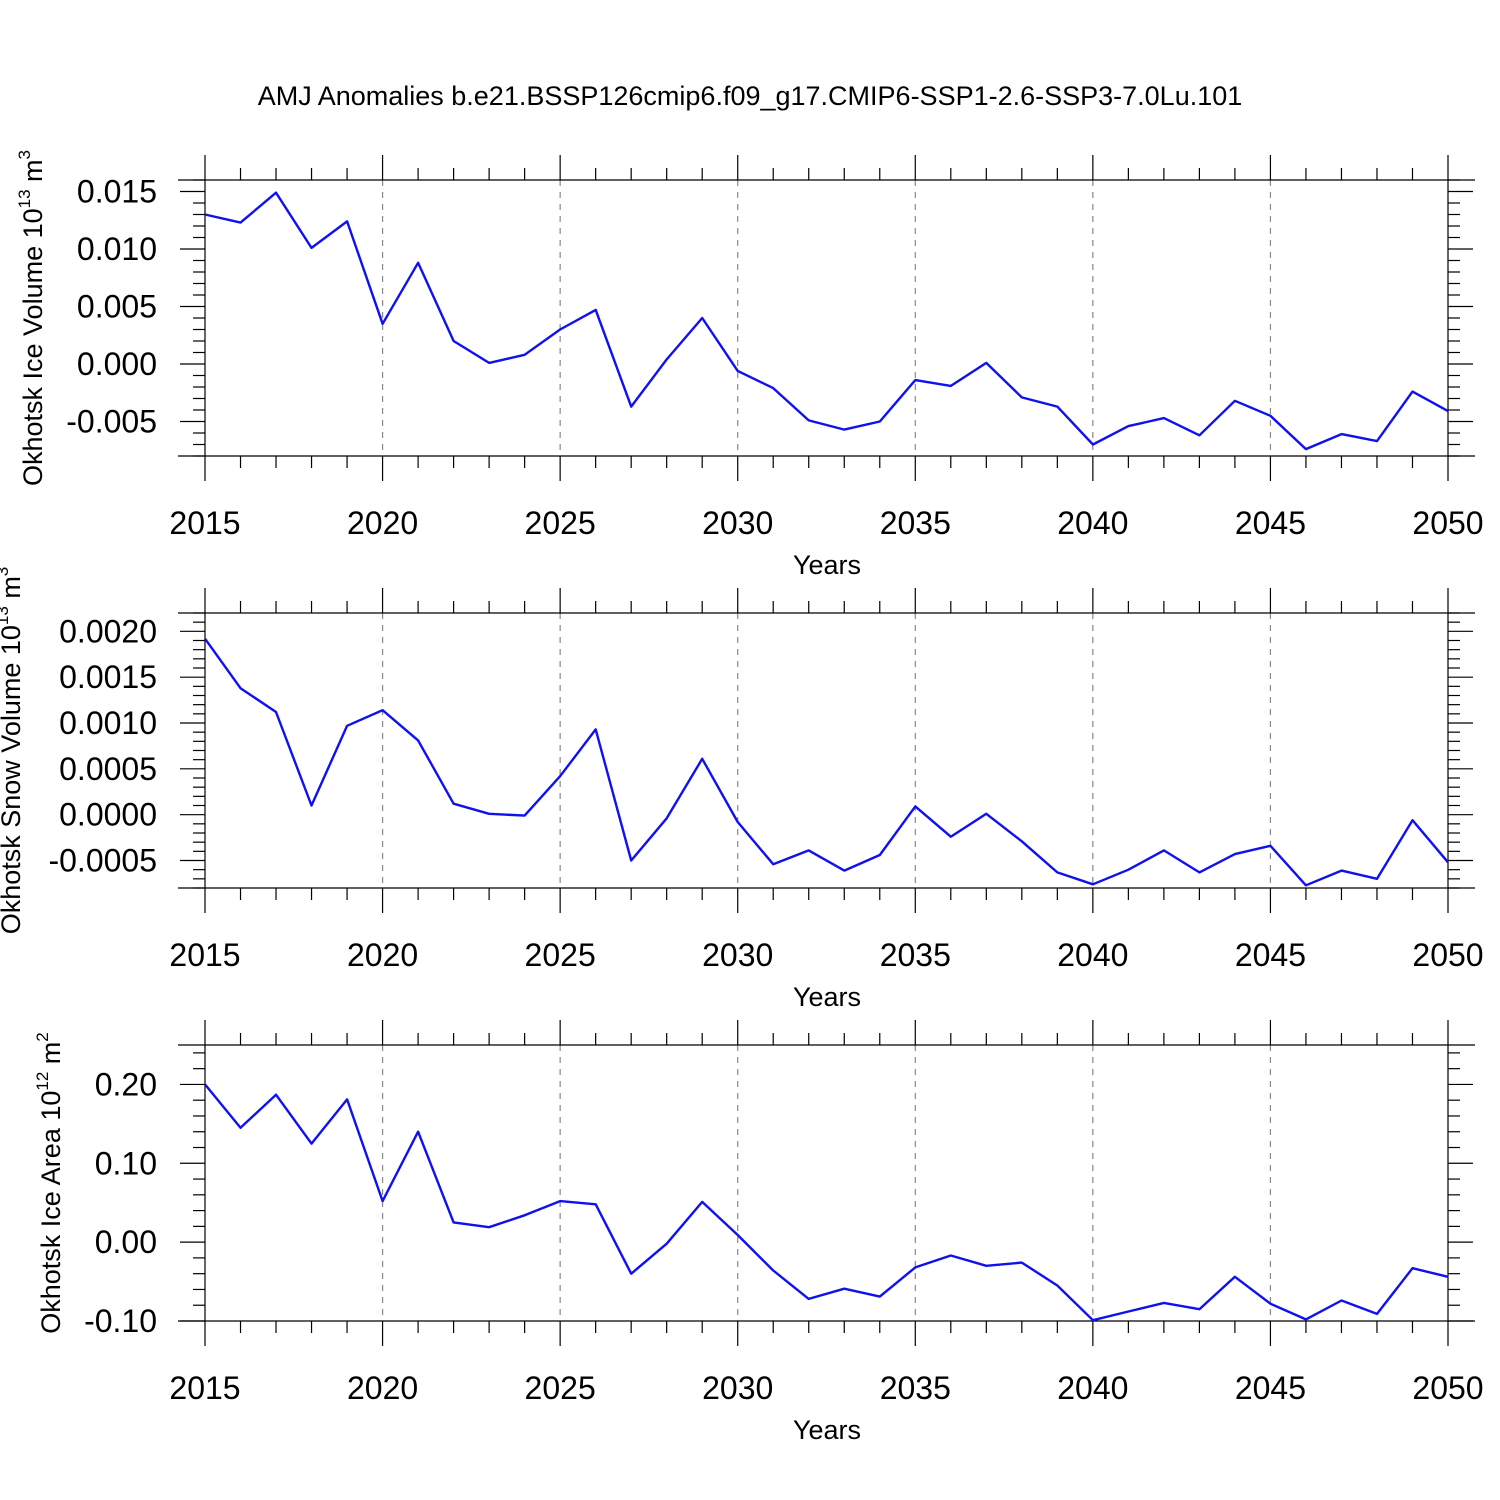 This screenshot has height=1500, width=1500. I want to click on y-tick-label: 0.0020, so click(108, 631).